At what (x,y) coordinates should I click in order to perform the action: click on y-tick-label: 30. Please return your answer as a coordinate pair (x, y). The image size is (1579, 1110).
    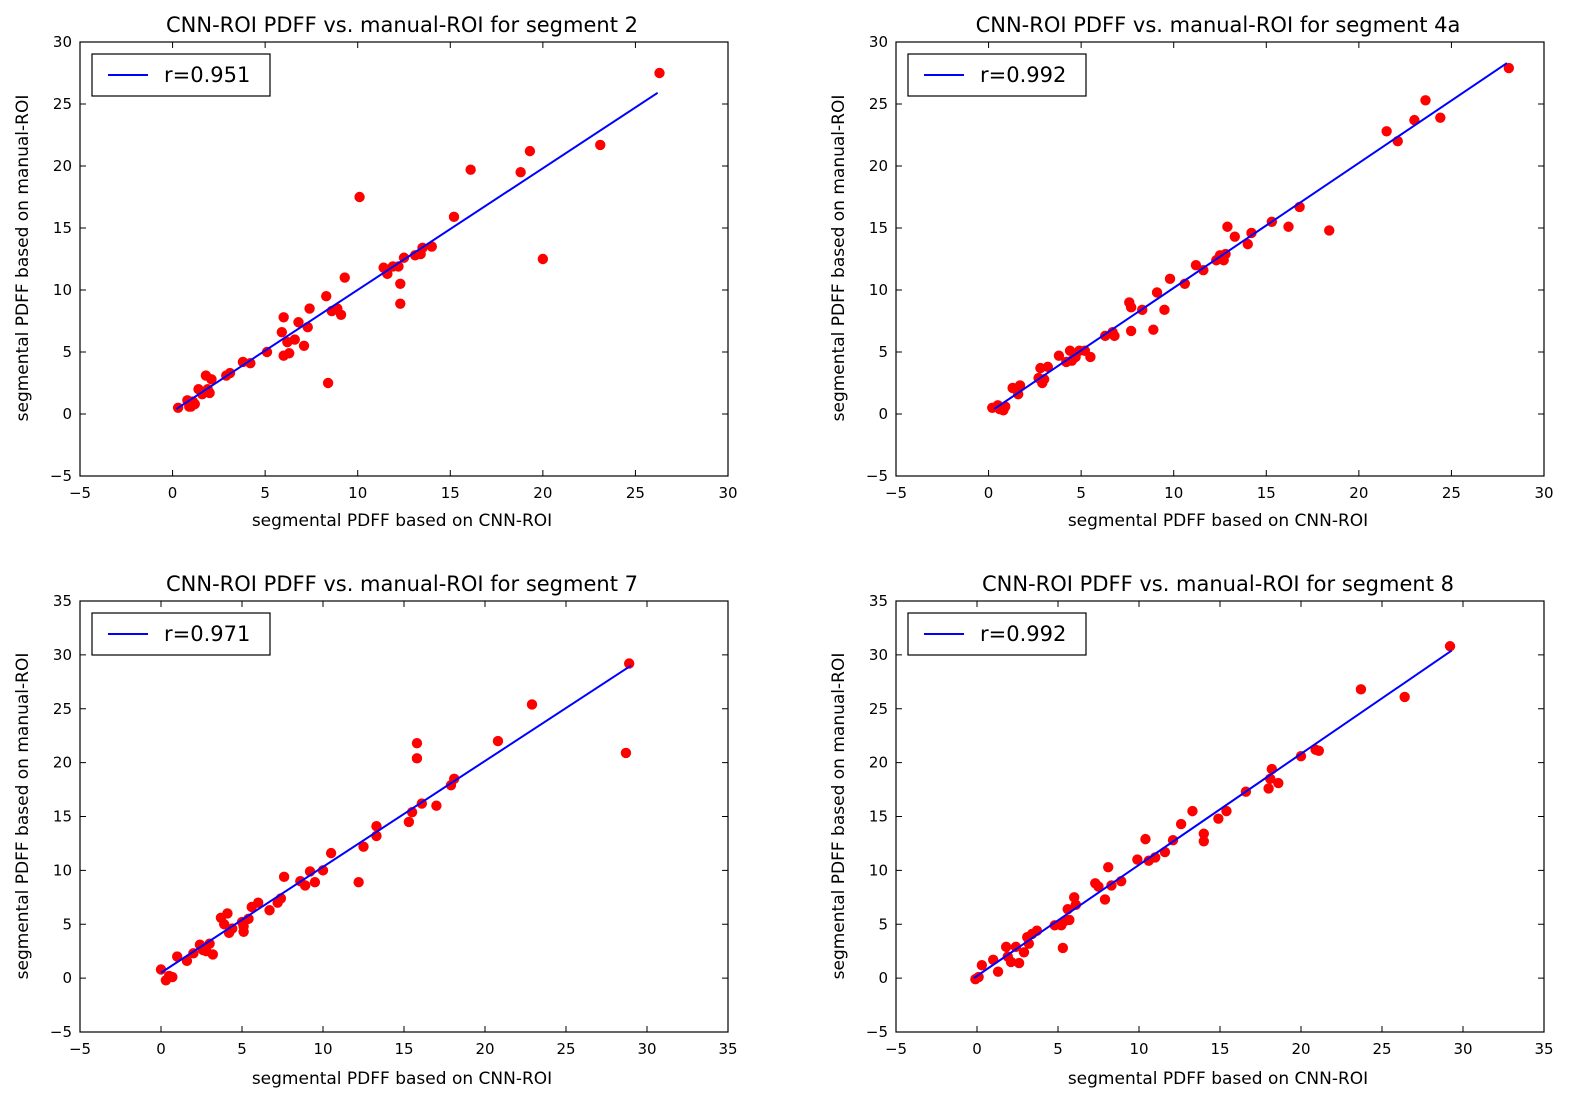
    Looking at the image, I should click on (878, 655).